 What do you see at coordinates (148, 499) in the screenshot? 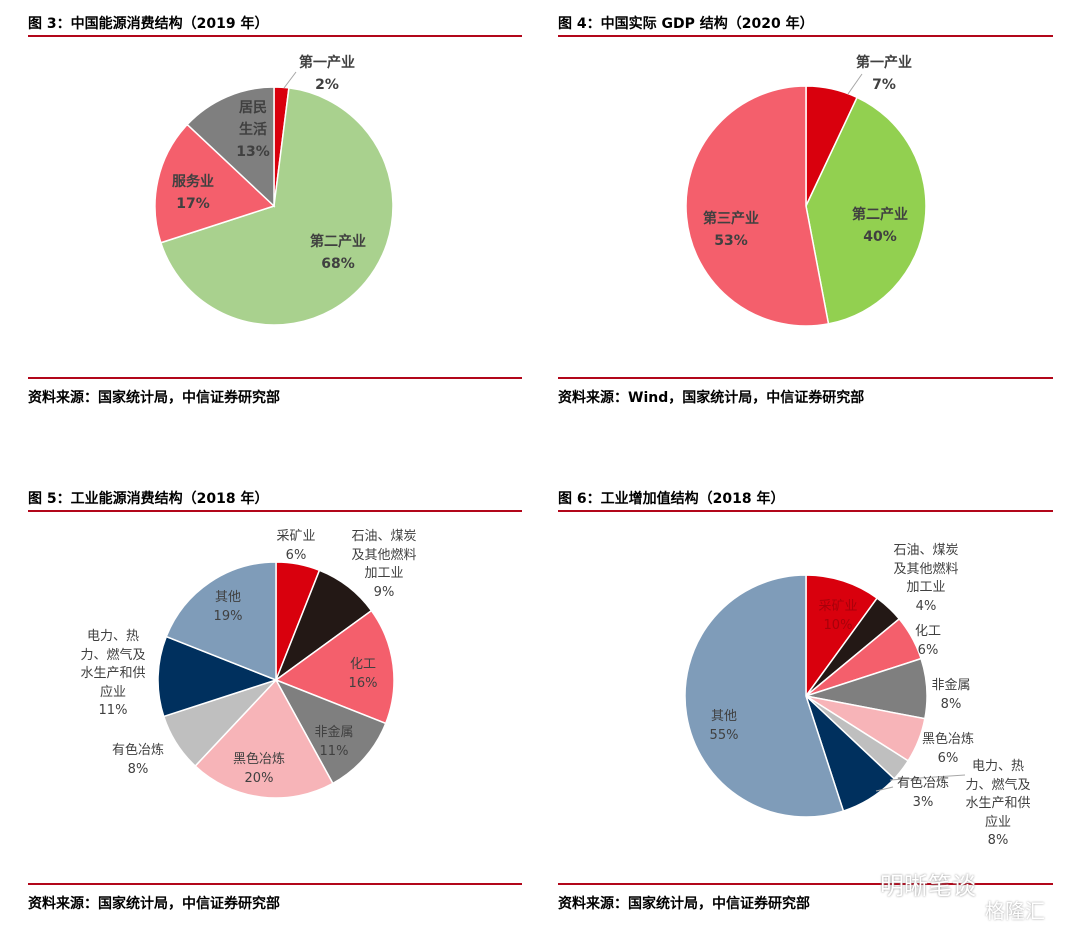
I see `figure-5-title: 图 5：工业能源消费结构（2018 年）` at bounding box center [148, 499].